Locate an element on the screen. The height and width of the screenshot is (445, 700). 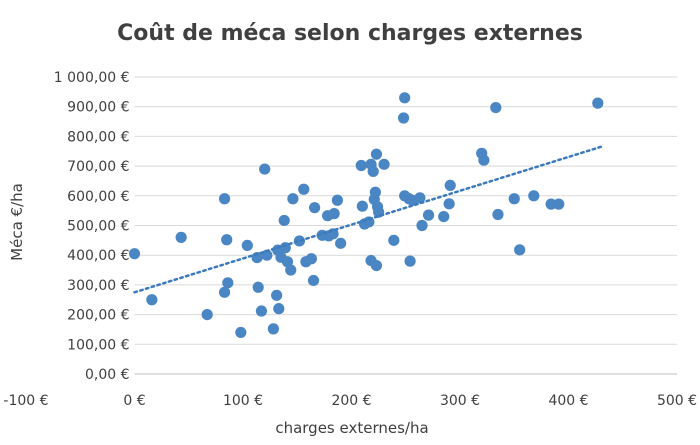
y-axis-title: Méca €/ha is located at coordinates (17, 222).